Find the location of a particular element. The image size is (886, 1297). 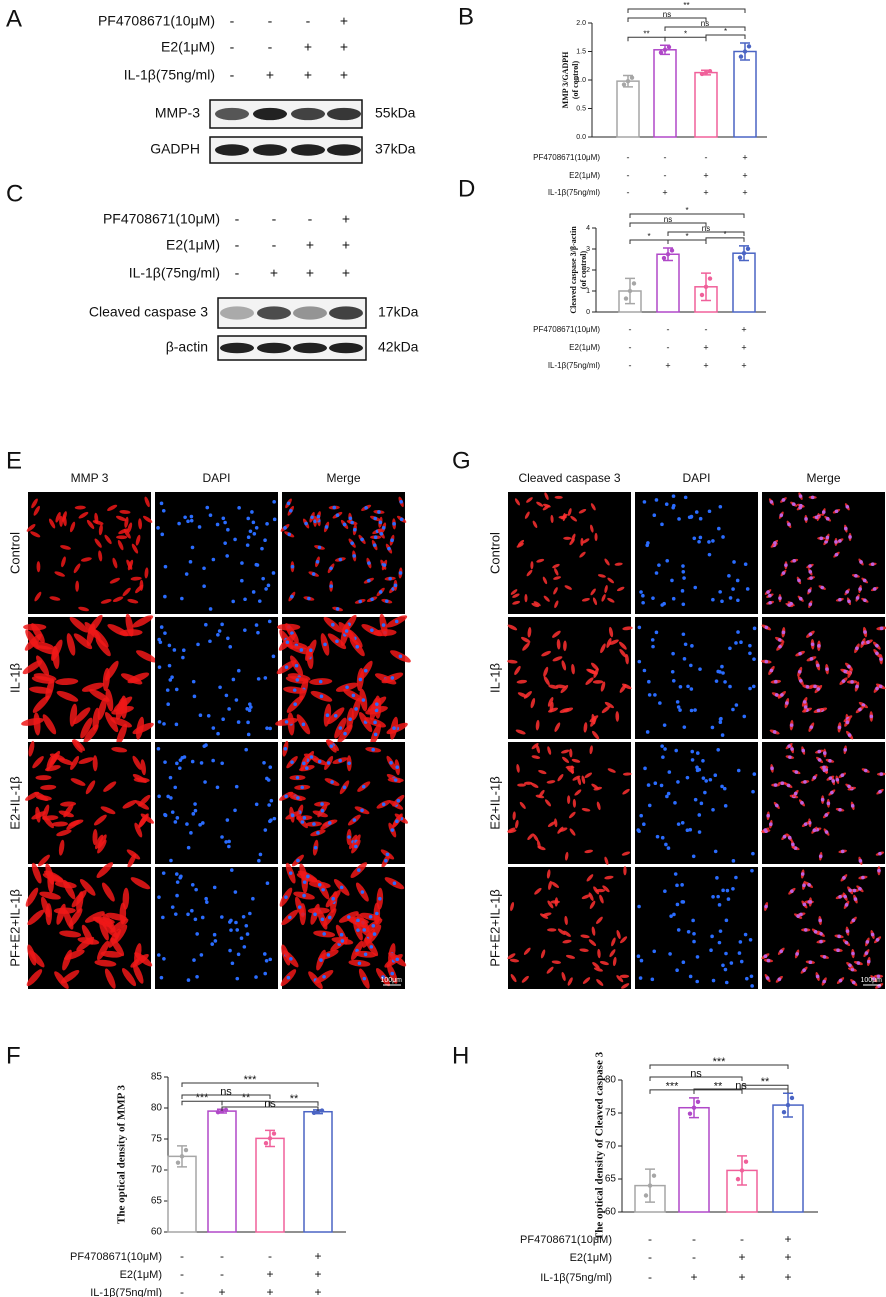

micrograph-bg is located at coordinates (343, 553).